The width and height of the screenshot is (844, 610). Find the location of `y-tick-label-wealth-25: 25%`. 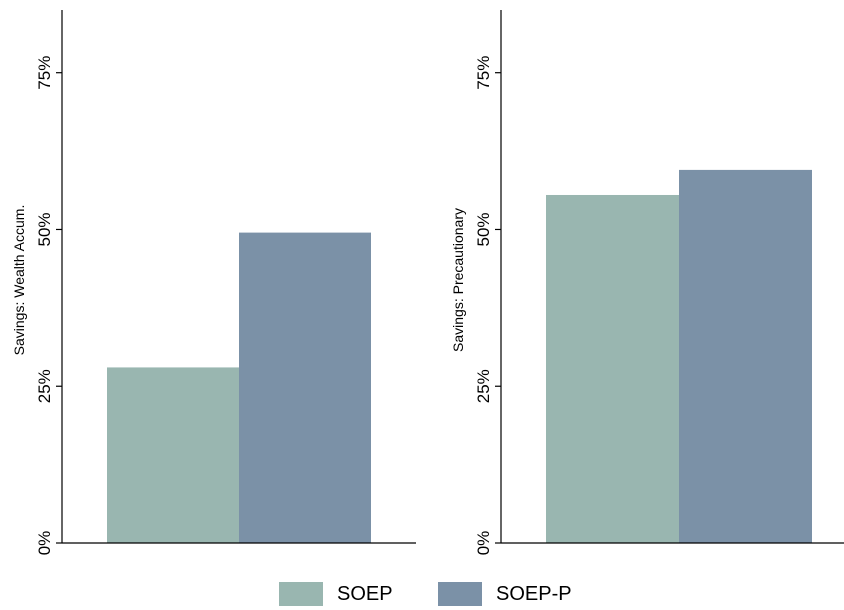

y-tick-label-wealth-25: 25% is located at coordinates (44, 386).